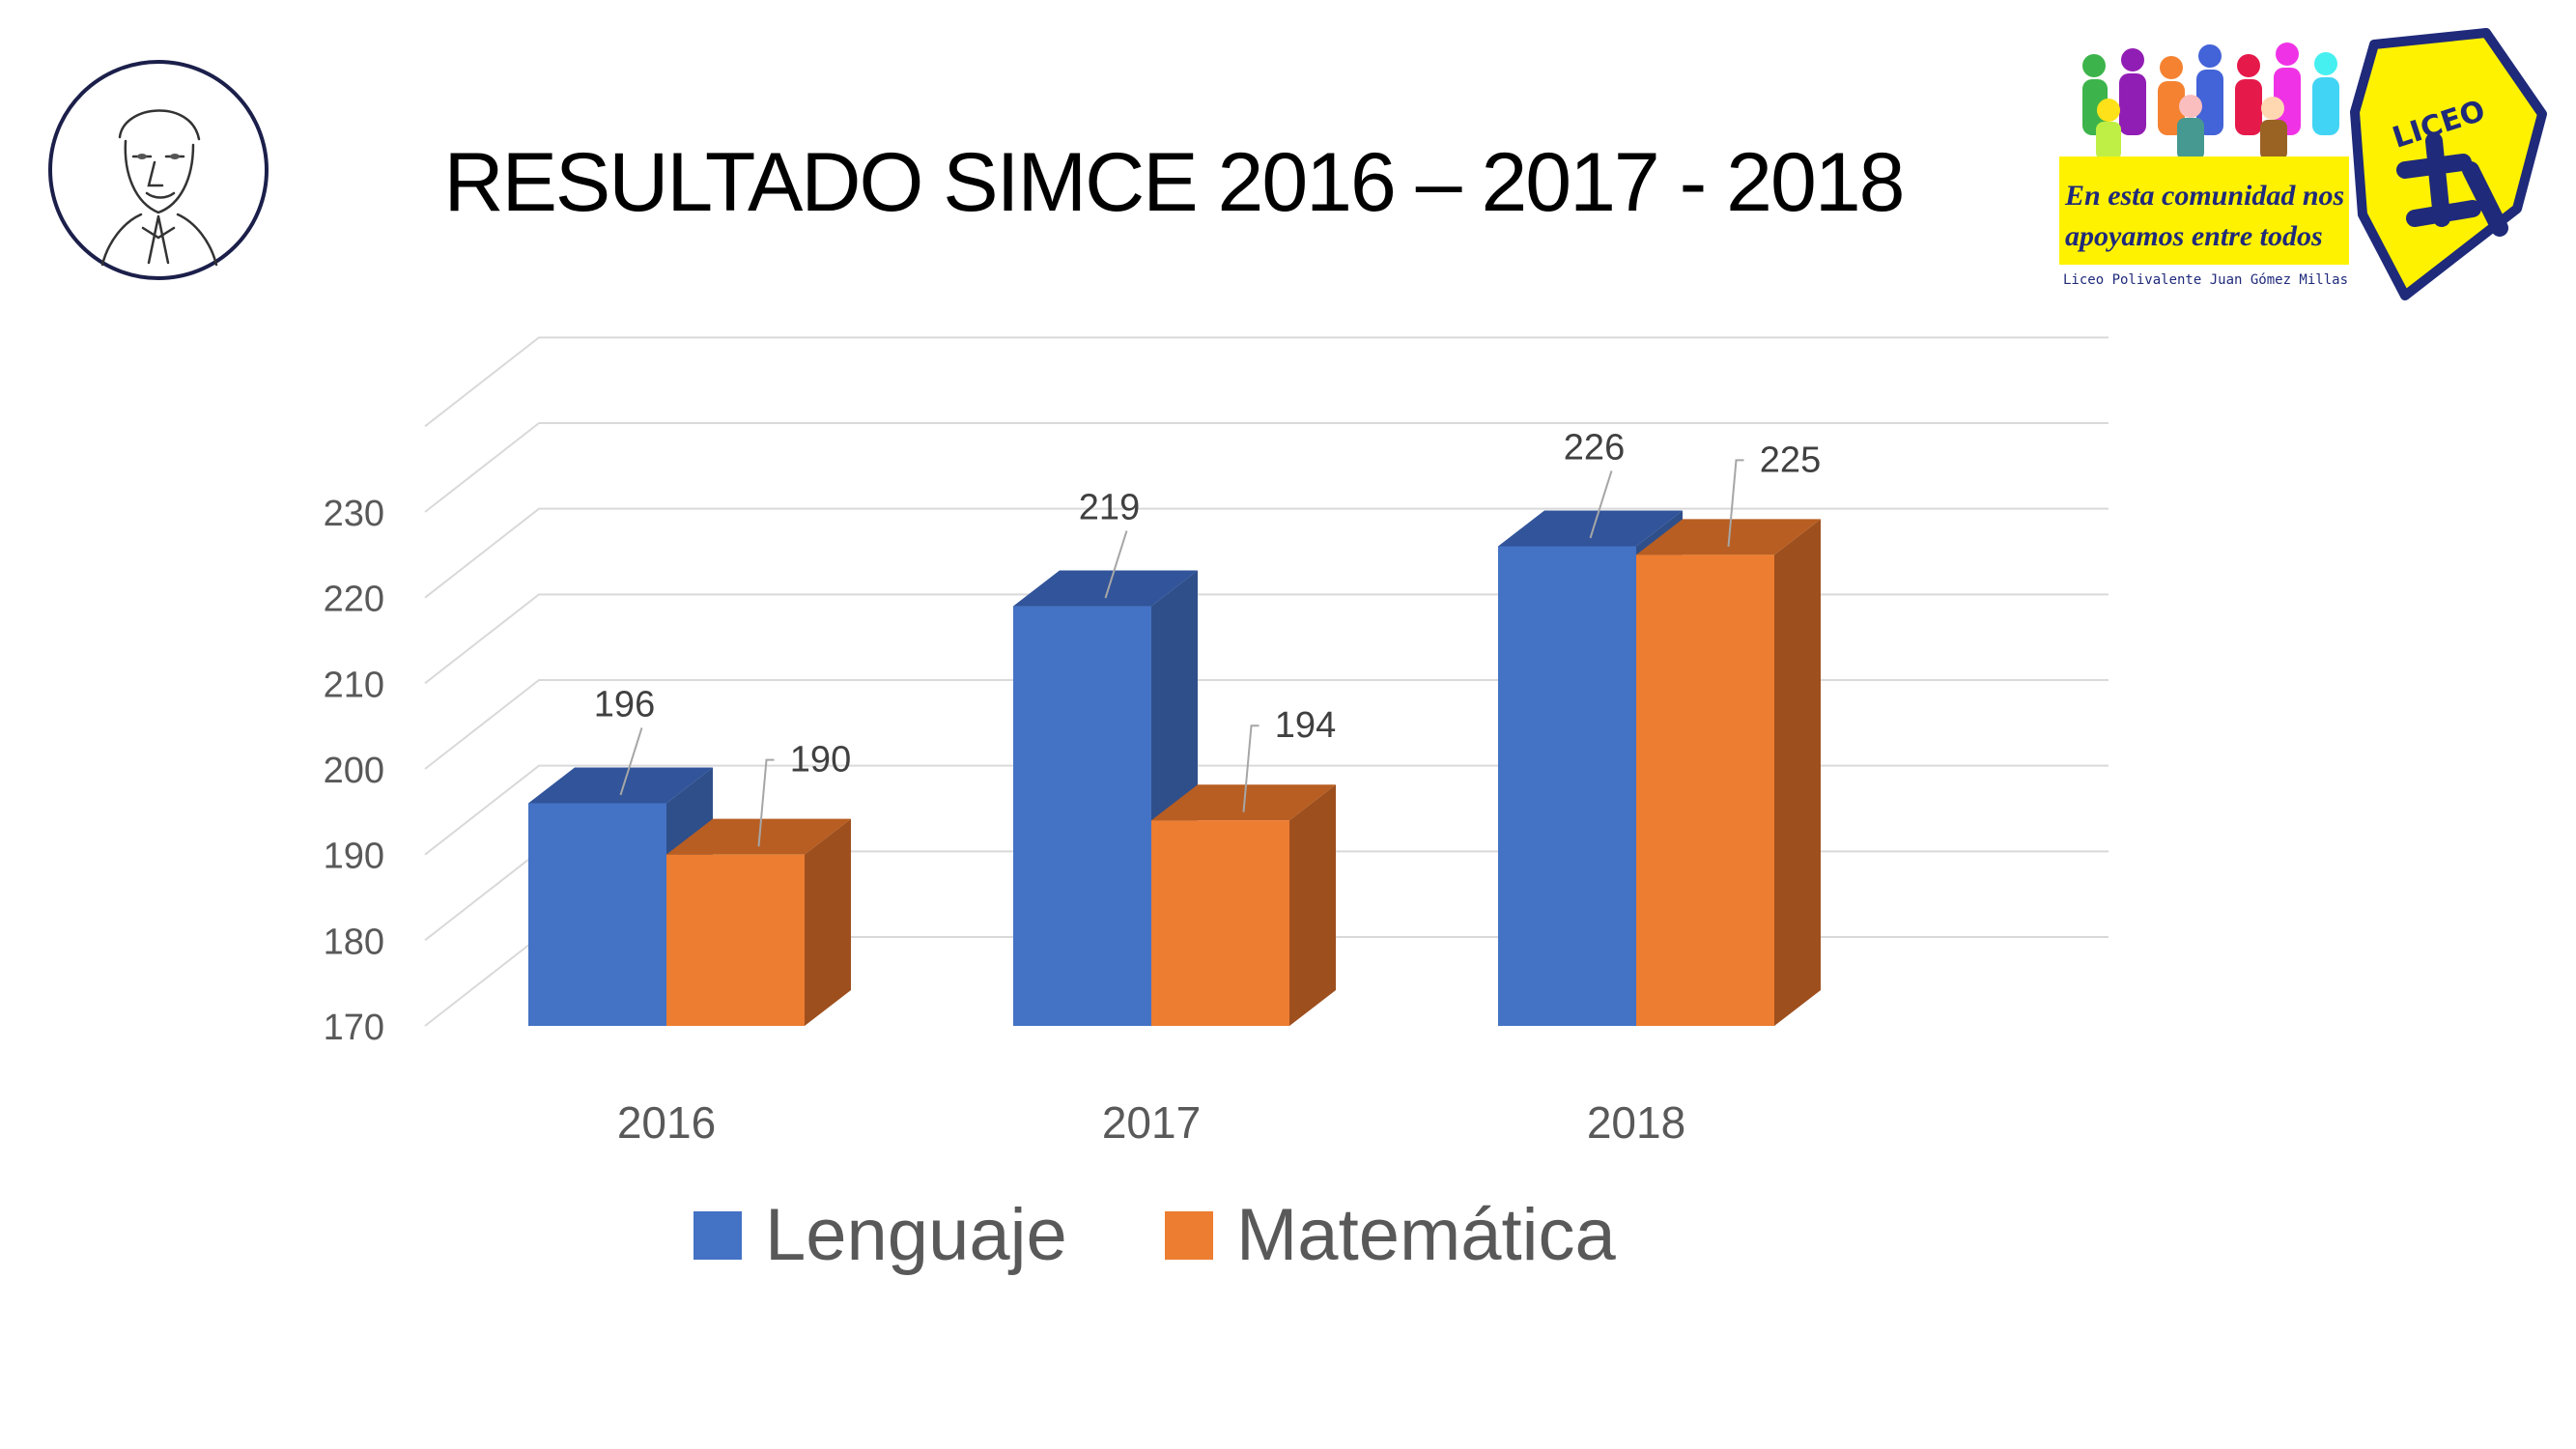 Image resolution: width=2576 pixels, height=1449 pixels. What do you see at coordinates (354, 857) in the screenshot?
I see `y-tick-label: 190` at bounding box center [354, 857].